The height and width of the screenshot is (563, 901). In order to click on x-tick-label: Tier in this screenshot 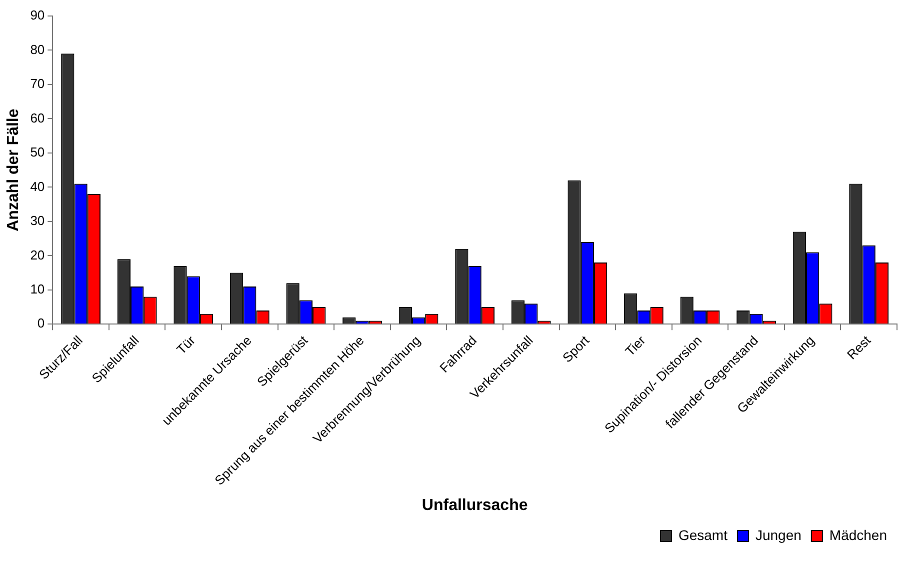, I will do `click(635, 345)`.